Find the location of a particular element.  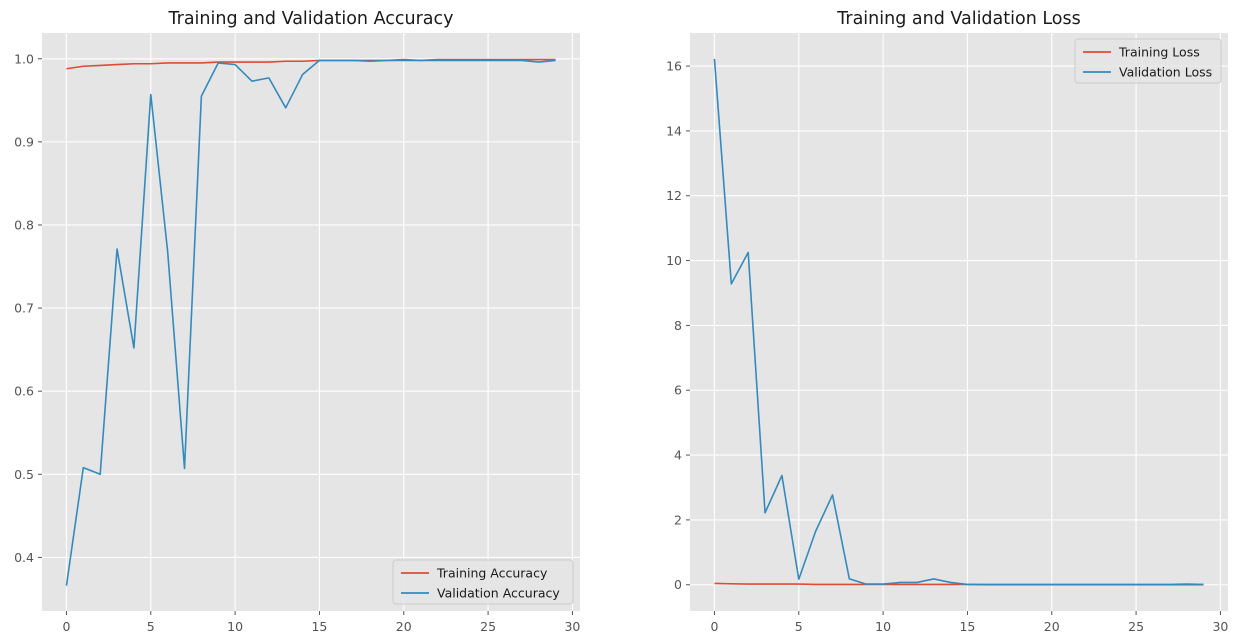

loss-y-tick-label: 14 is located at coordinates (674, 130).